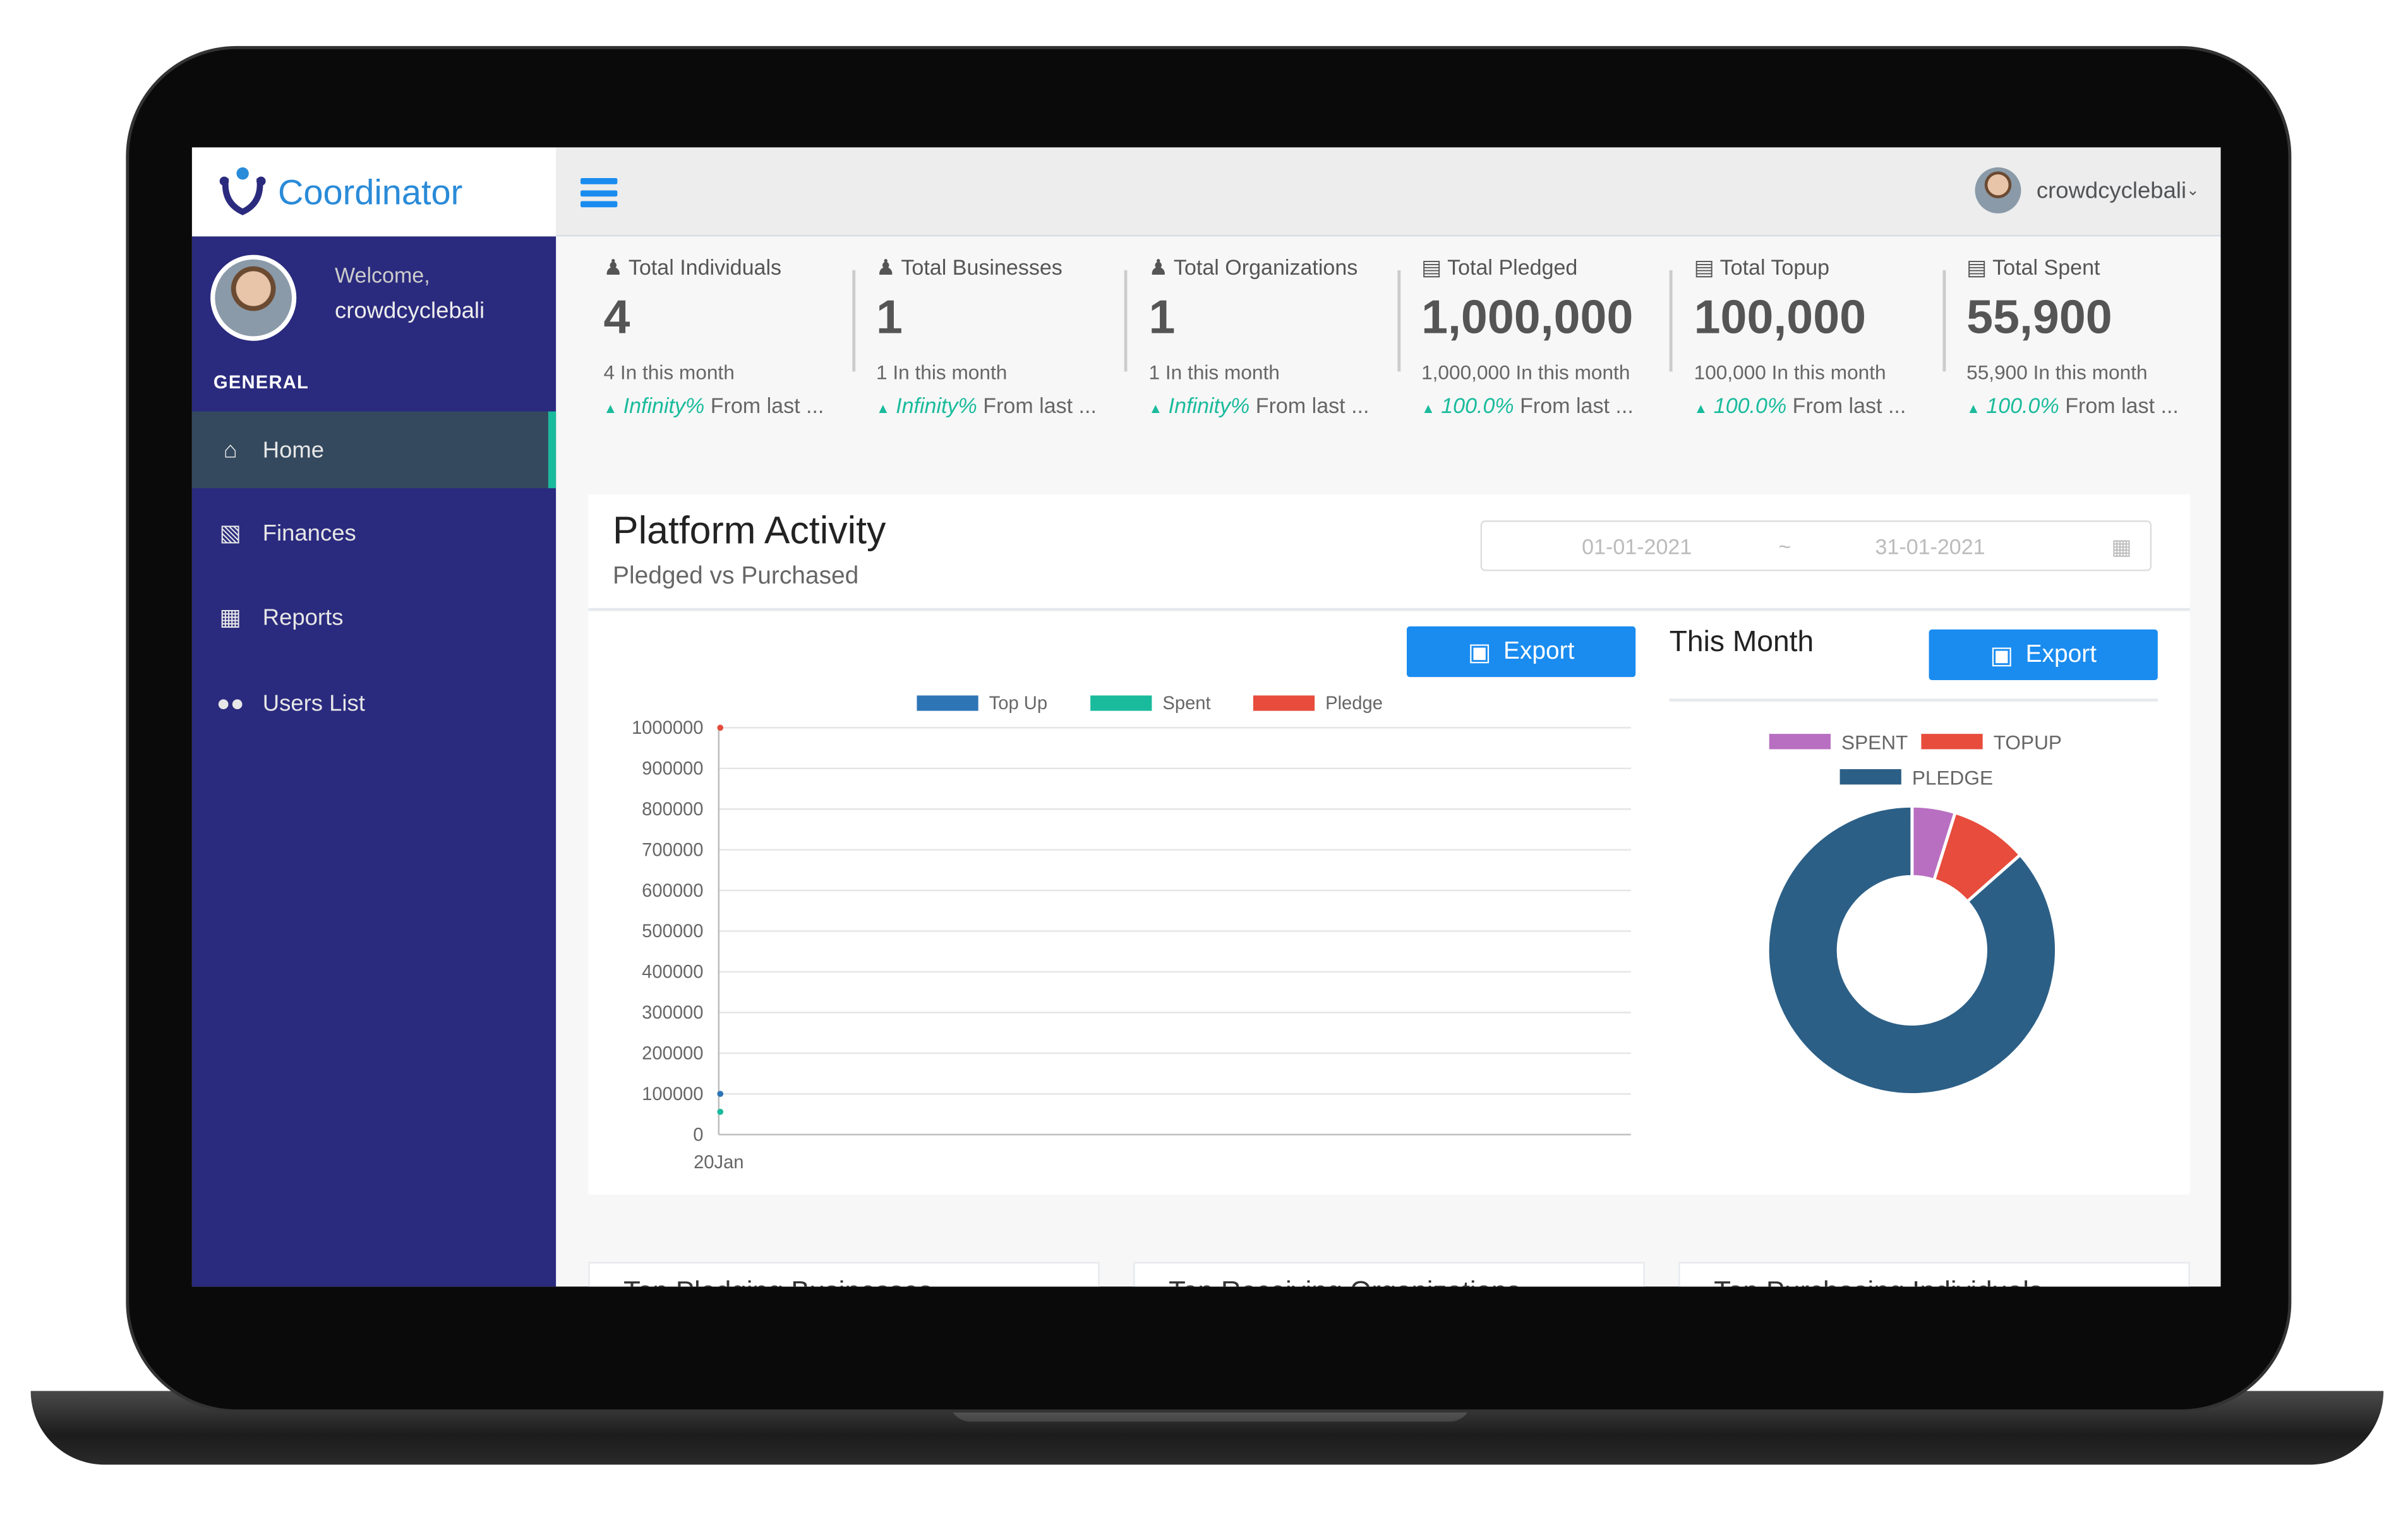 This screenshot has height=1532, width=2408. What do you see at coordinates (2046, 267) in the screenshot?
I see `stat-title: Total Spent` at bounding box center [2046, 267].